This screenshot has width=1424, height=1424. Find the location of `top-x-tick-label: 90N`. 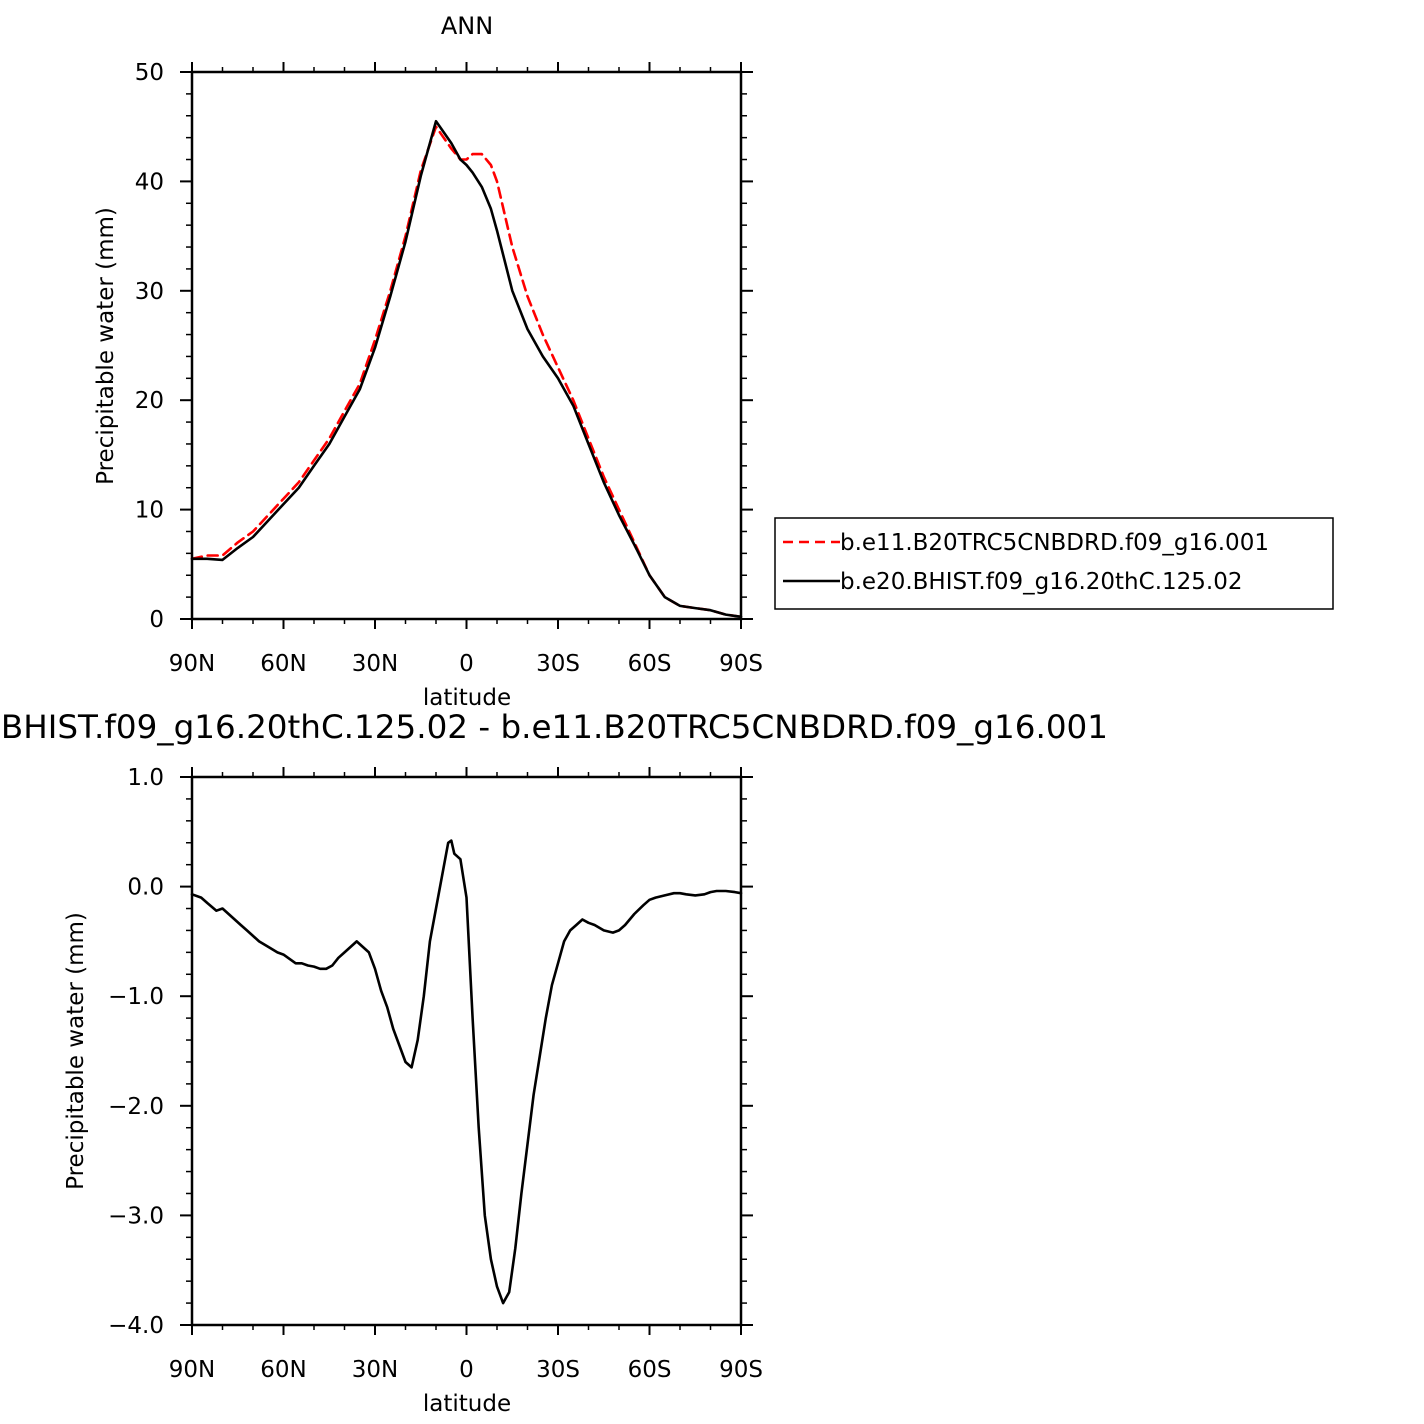

top-x-tick-label: 90N is located at coordinates (192, 664).